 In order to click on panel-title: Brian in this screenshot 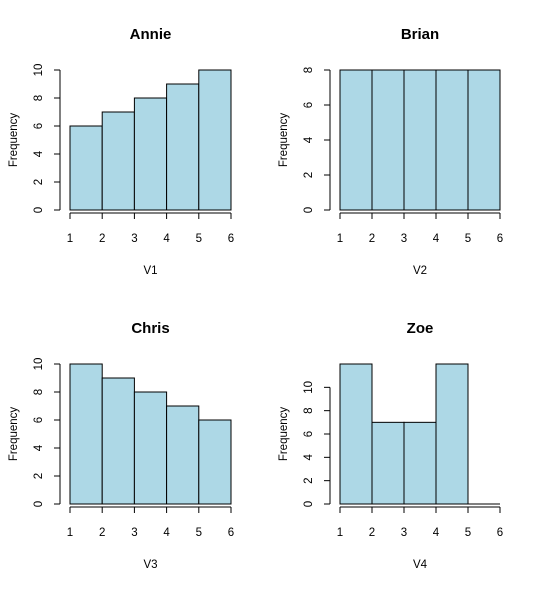, I will do `click(420, 34)`.